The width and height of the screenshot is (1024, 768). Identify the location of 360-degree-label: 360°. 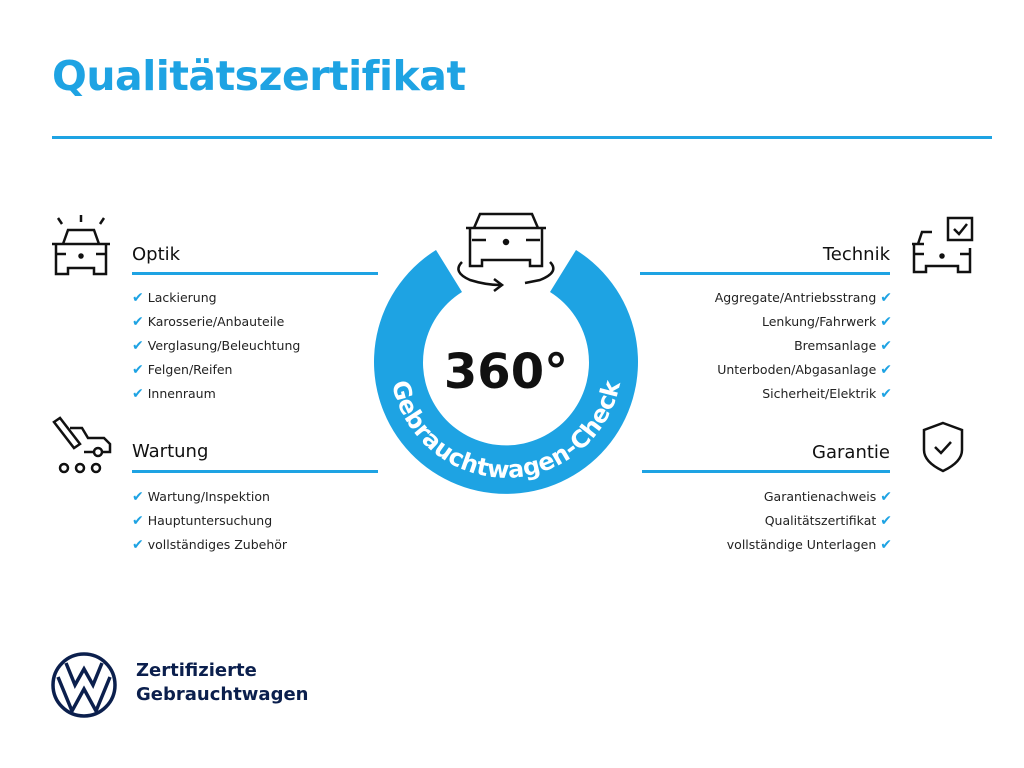
(506, 372).